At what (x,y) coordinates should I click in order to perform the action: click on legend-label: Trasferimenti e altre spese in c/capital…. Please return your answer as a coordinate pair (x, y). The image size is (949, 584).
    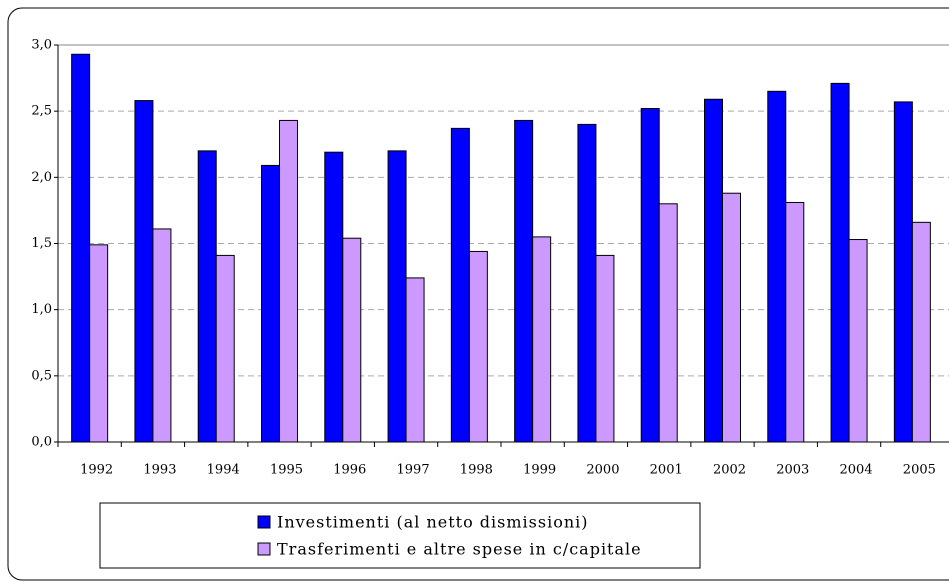
    Looking at the image, I should click on (459, 549).